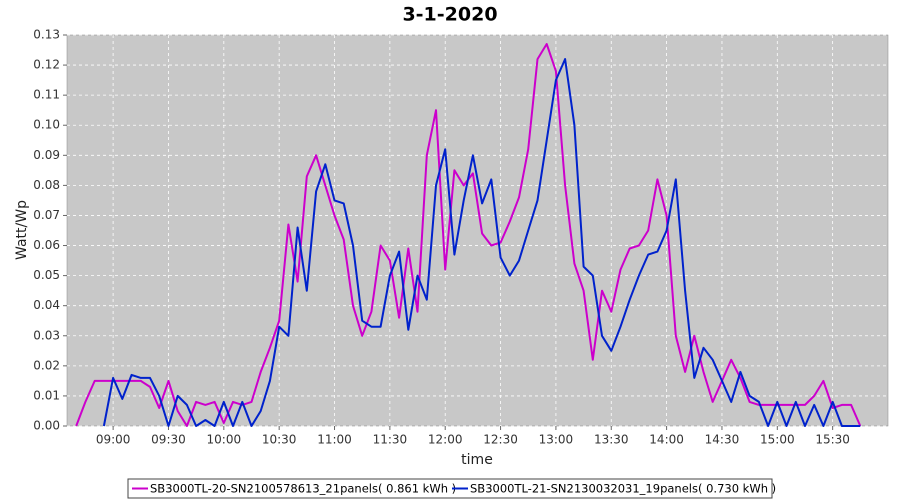 Image resolution: width=900 pixels, height=500 pixels. Describe the element at coordinates (46, 395) in the screenshot. I see `y-tick-label: 0.01` at that location.